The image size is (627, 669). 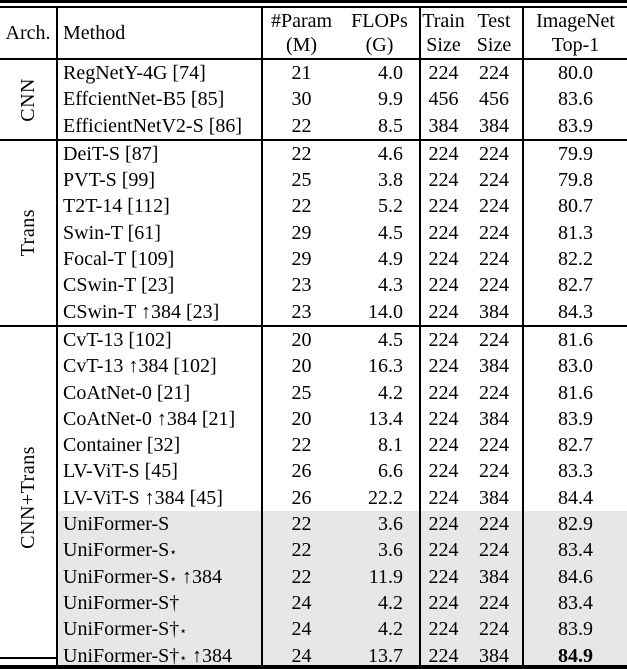 I want to click on table-row: CoAtNet-0 [21] 25 4.2 224 224 81.6, so click(x=313, y=392).